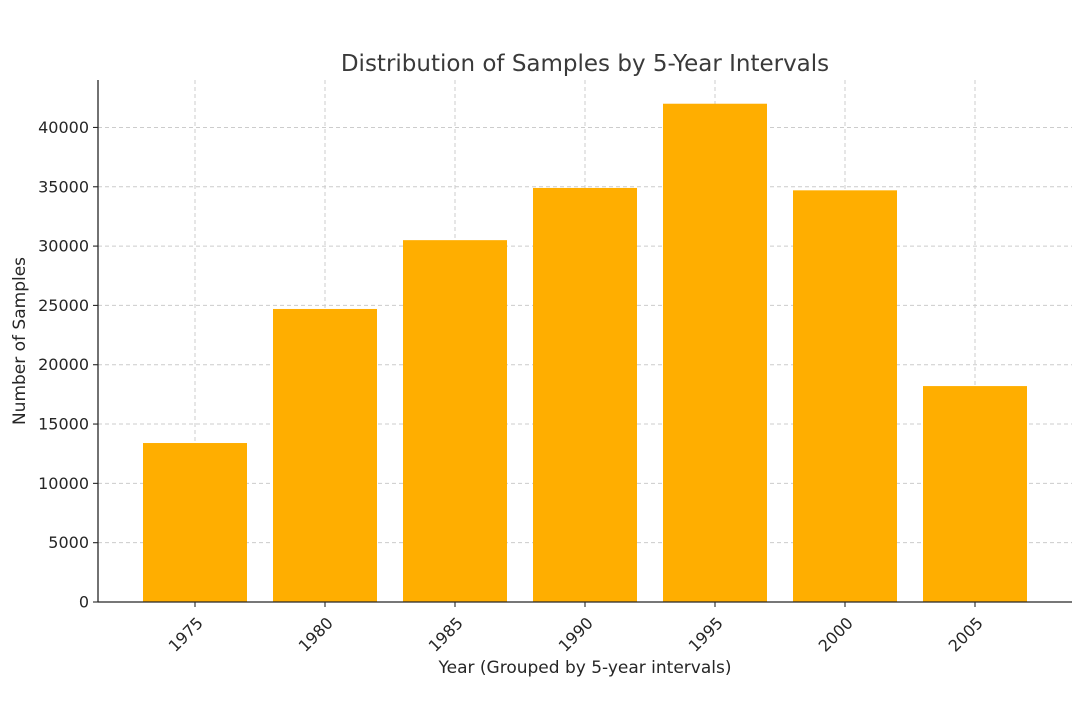  Describe the element at coordinates (325, 455) in the screenshot. I see `bar-1980` at that location.